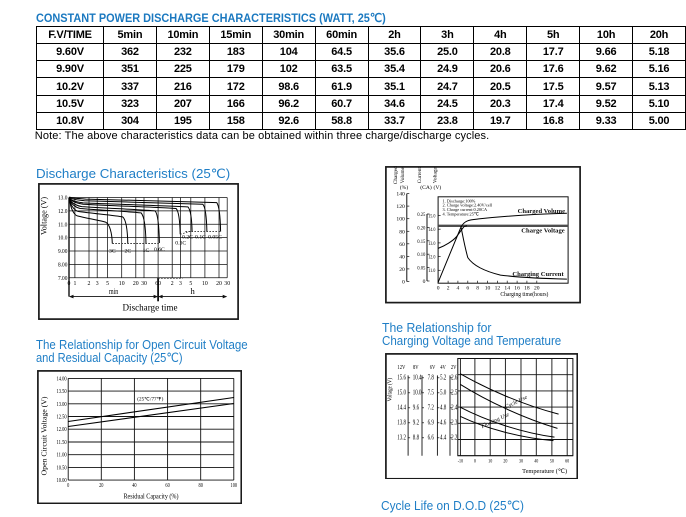 The image size is (686, 517). What do you see at coordinates (180, 243) in the screenshot?
I see `svg-text: 0.3C` at bounding box center [180, 243].